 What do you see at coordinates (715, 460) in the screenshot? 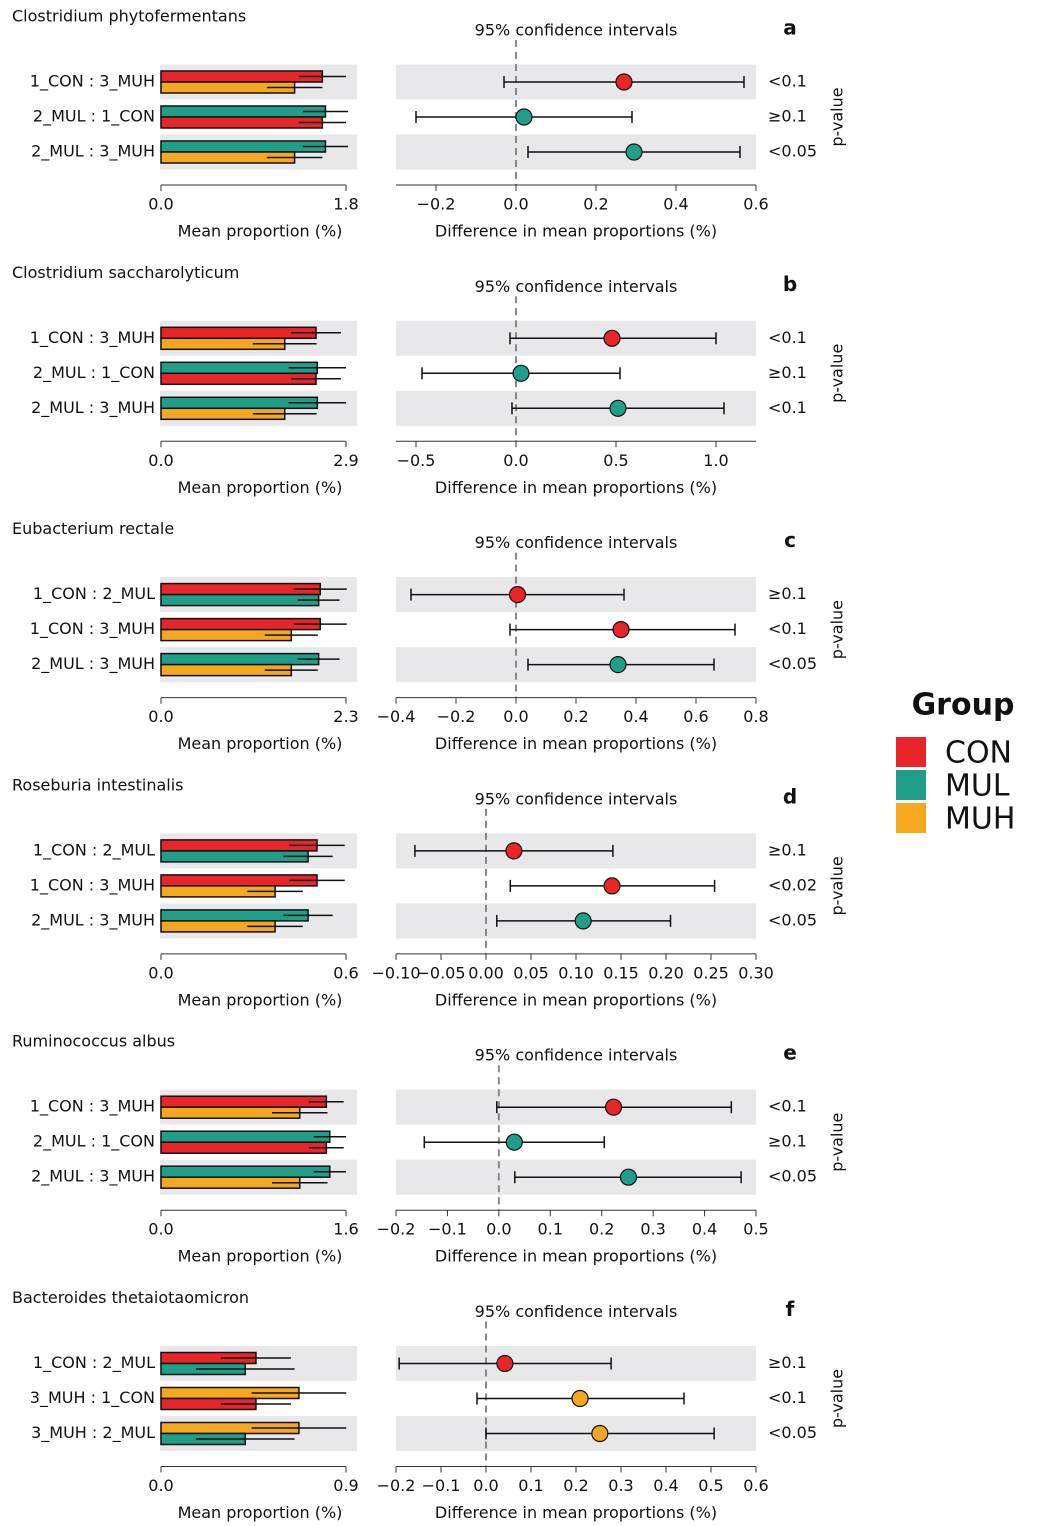
I see `x-tick-label: 1.0` at bounding box center [715, 460].